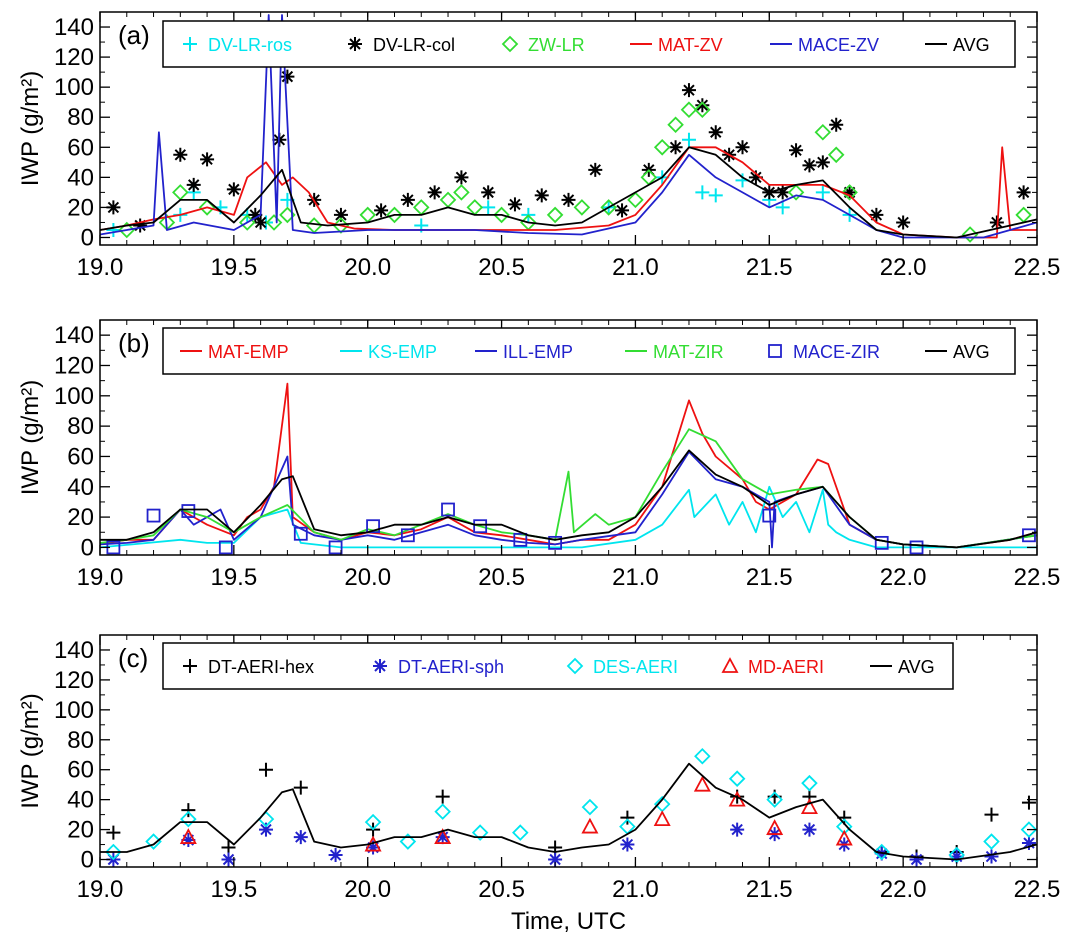 This screenshot has width=1070, height=937. Describe the element at coordinates (589, 351) in the screenshot. I see `legend: MAT-EMP KS-EMP ILL-EMP MAT-ZIR MACE-ZIR AVG` at that location.